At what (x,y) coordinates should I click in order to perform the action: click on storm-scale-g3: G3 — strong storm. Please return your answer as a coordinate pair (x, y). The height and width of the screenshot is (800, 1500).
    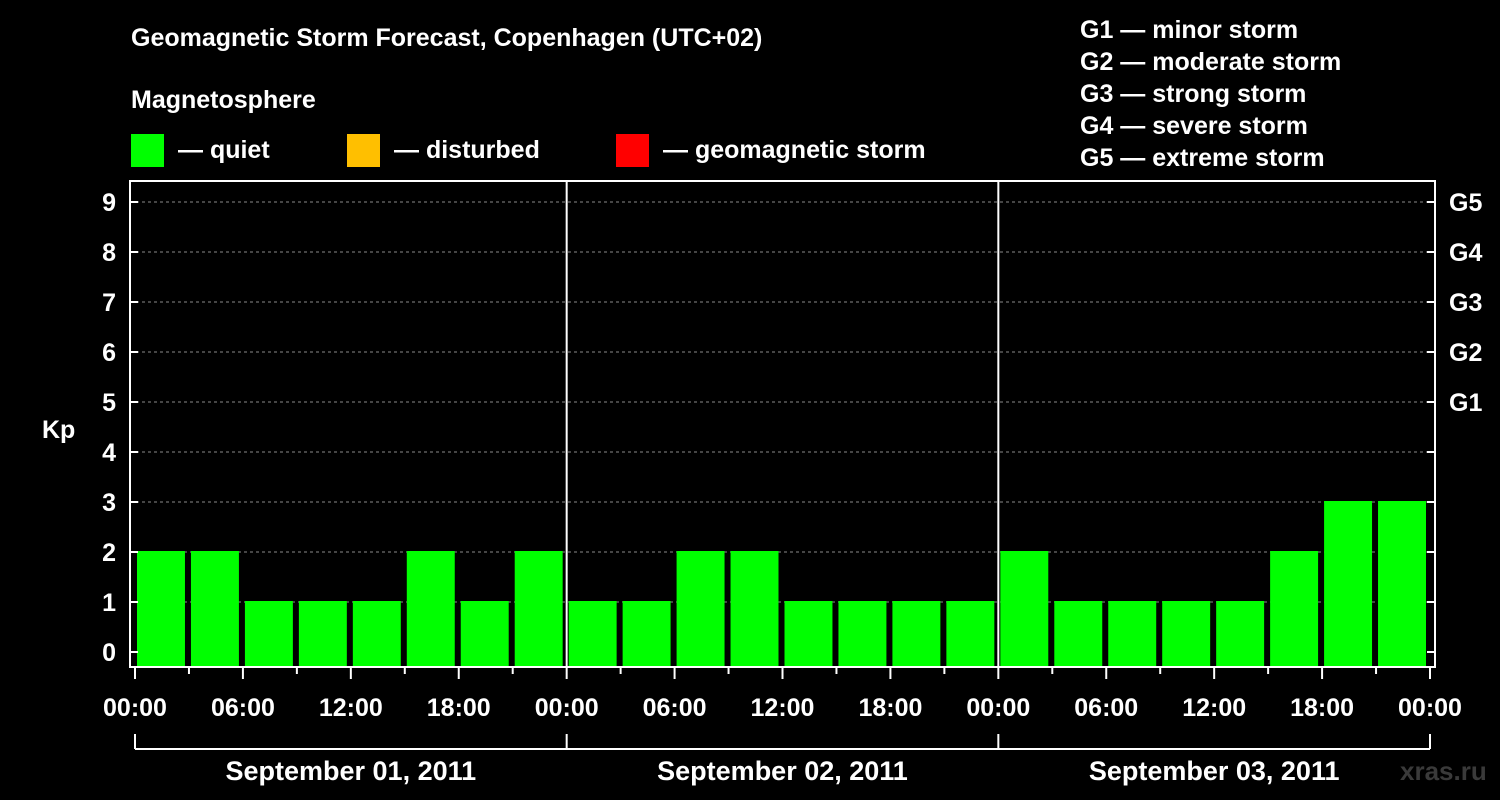
    Looking at the image, I should click on (1193, 94).